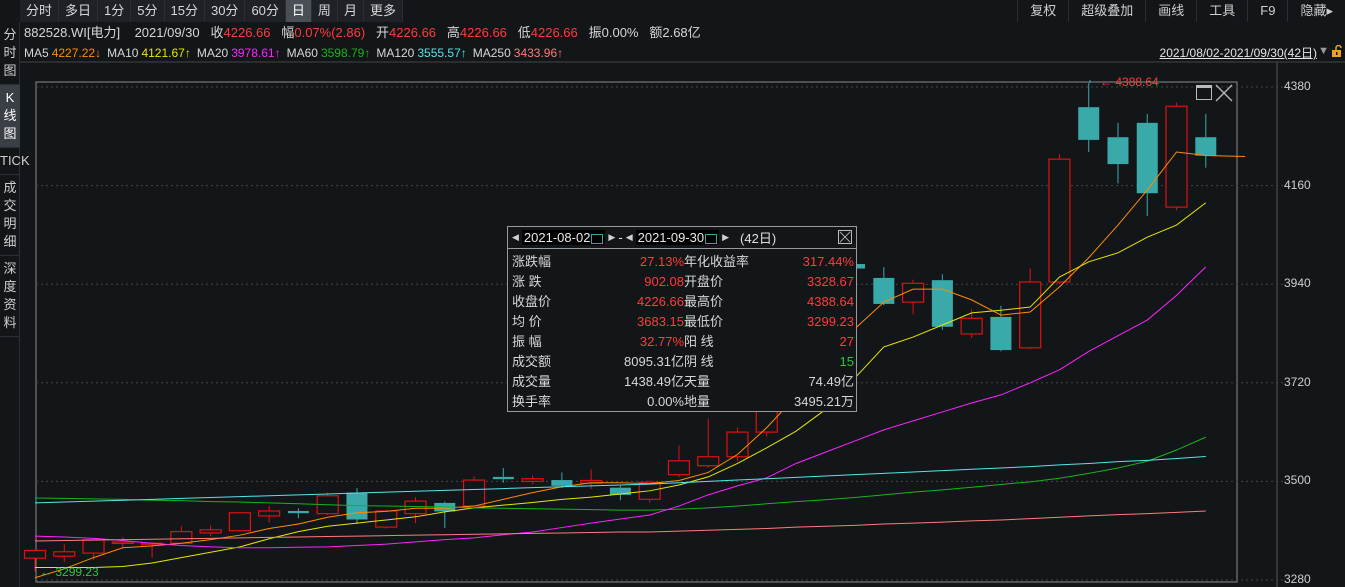  What do you see at coordinates (225, 11) in the screenshot?
I see `period-tab: 30分` at bounding box center [225, 11].